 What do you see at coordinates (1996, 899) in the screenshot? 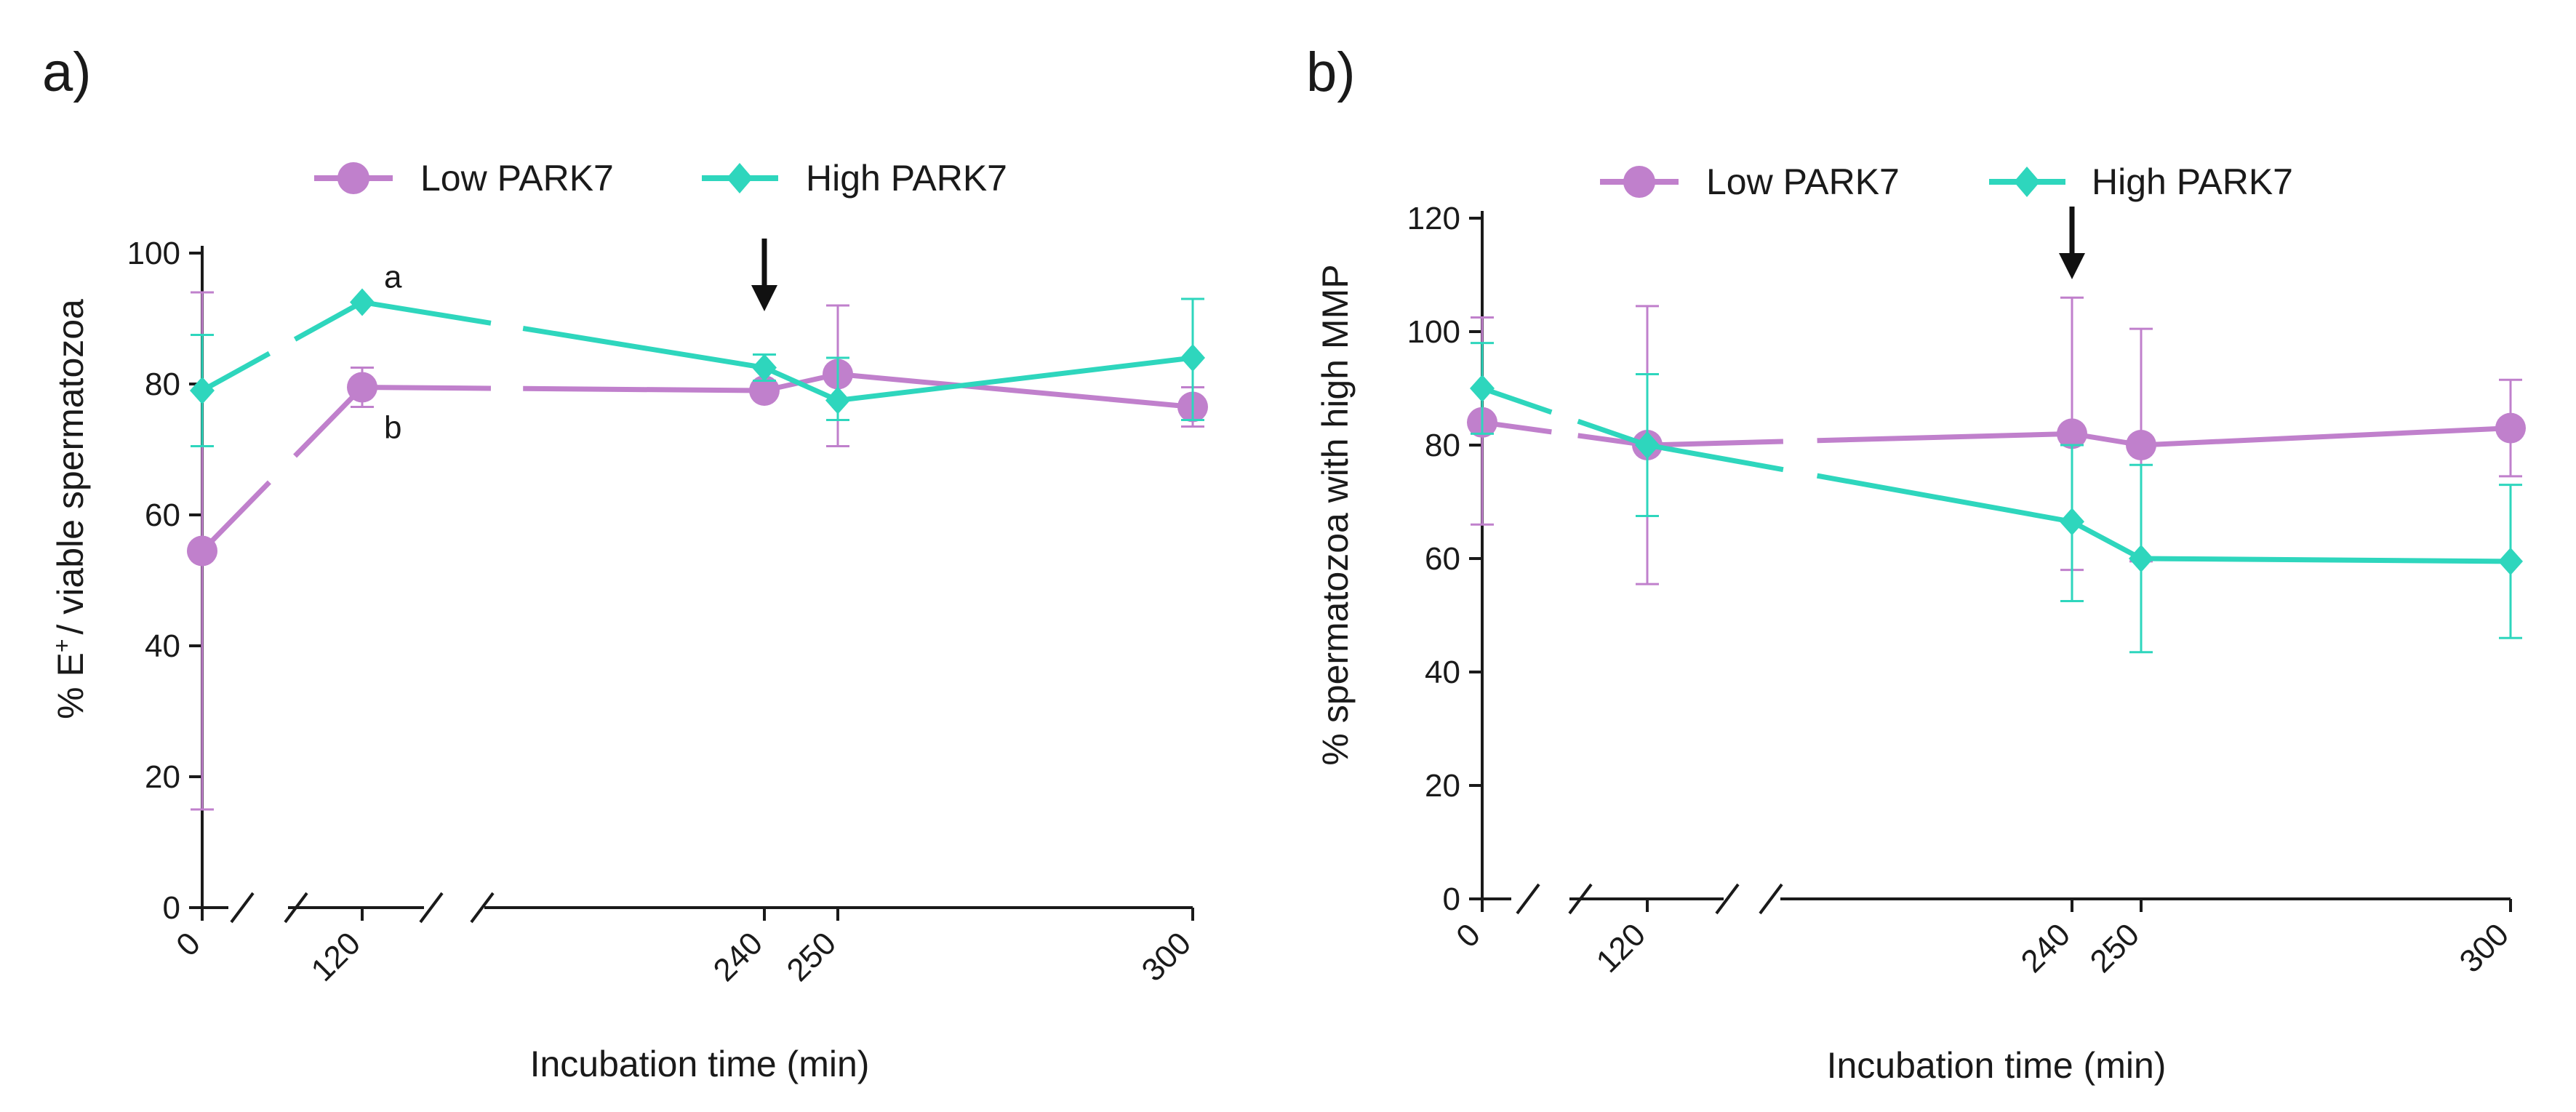
I see `panel-b-x-axis` at bounding box center [1996, 899].